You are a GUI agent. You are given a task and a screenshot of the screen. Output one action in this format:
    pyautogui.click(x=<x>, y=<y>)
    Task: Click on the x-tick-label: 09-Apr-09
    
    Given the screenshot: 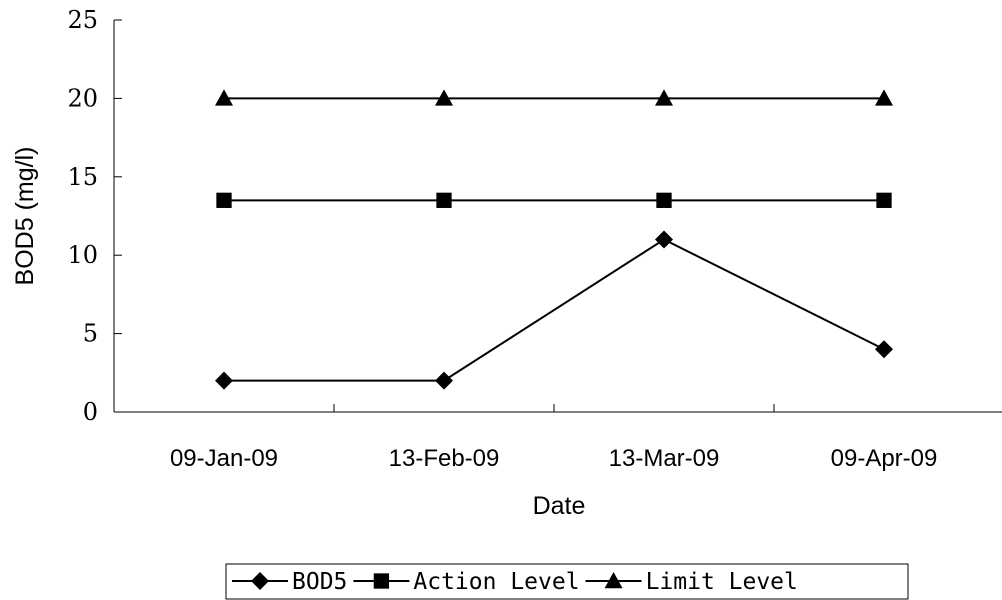 What is the action you would take?
    pyautogui.click(x=884, y=458)
    